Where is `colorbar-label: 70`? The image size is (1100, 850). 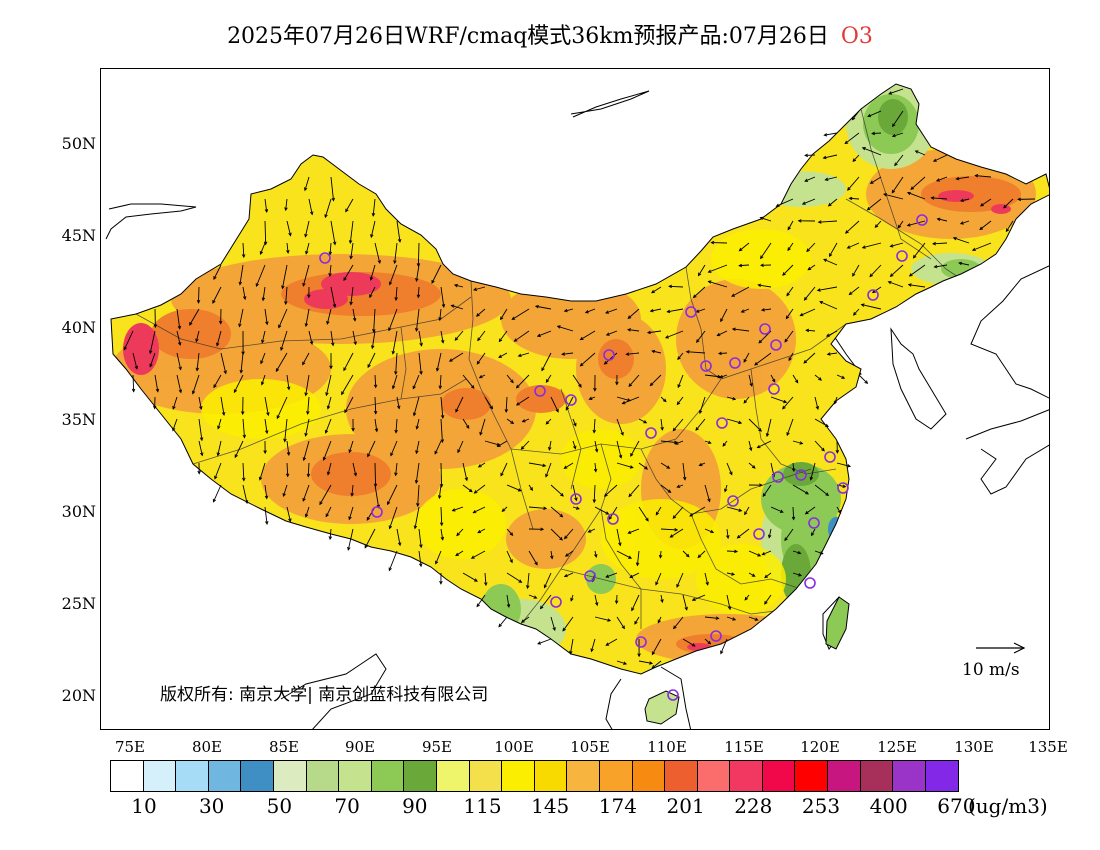
colorbar-label: 70 is located at coordinates (347, 806).